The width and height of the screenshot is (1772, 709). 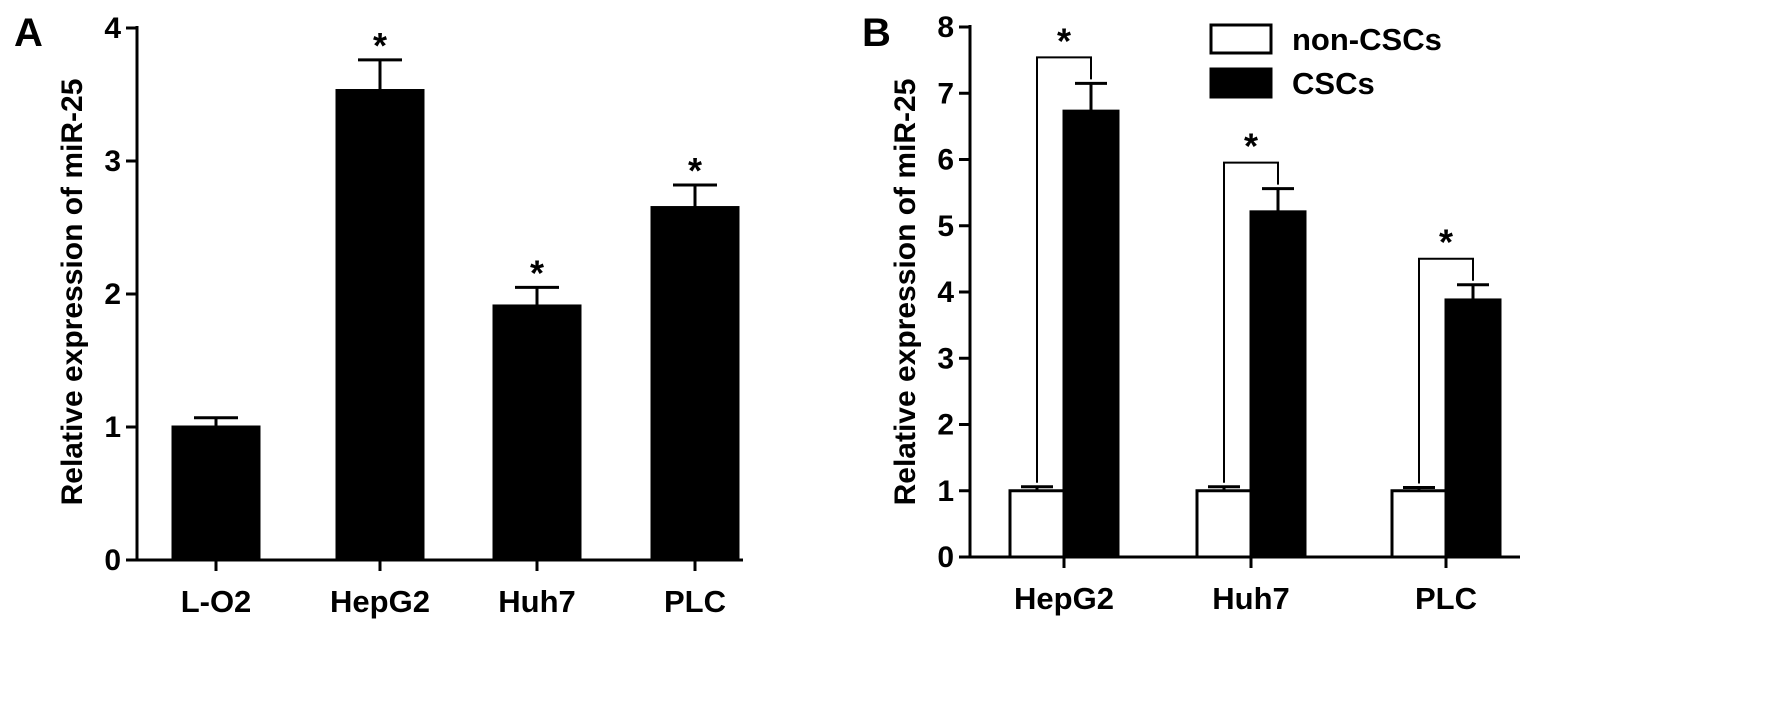 What do you see at coordinates (945, 160) in the screenshot?
I see `y-tick-label: 6` at bounding box center [945, 160].